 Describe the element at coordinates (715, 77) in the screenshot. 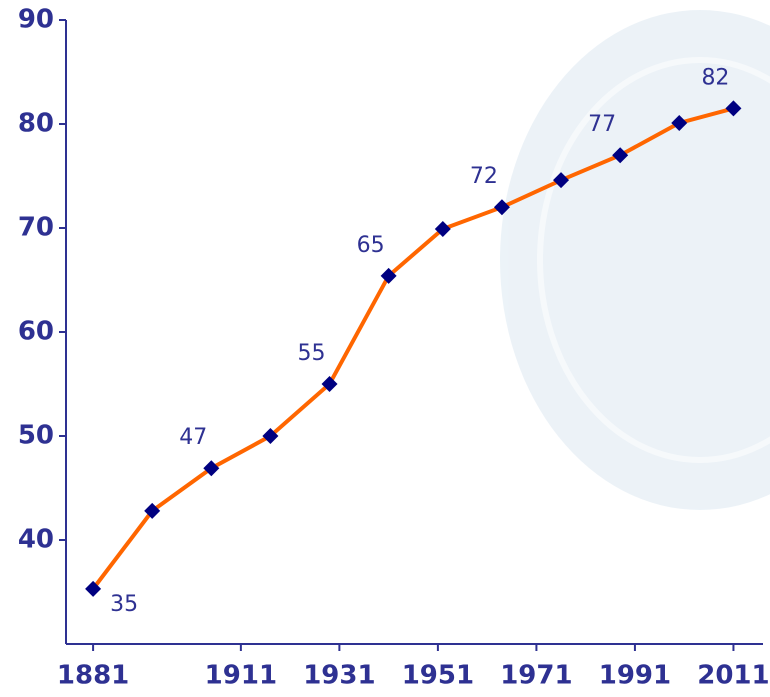

I see `data-label: 82` at that location.